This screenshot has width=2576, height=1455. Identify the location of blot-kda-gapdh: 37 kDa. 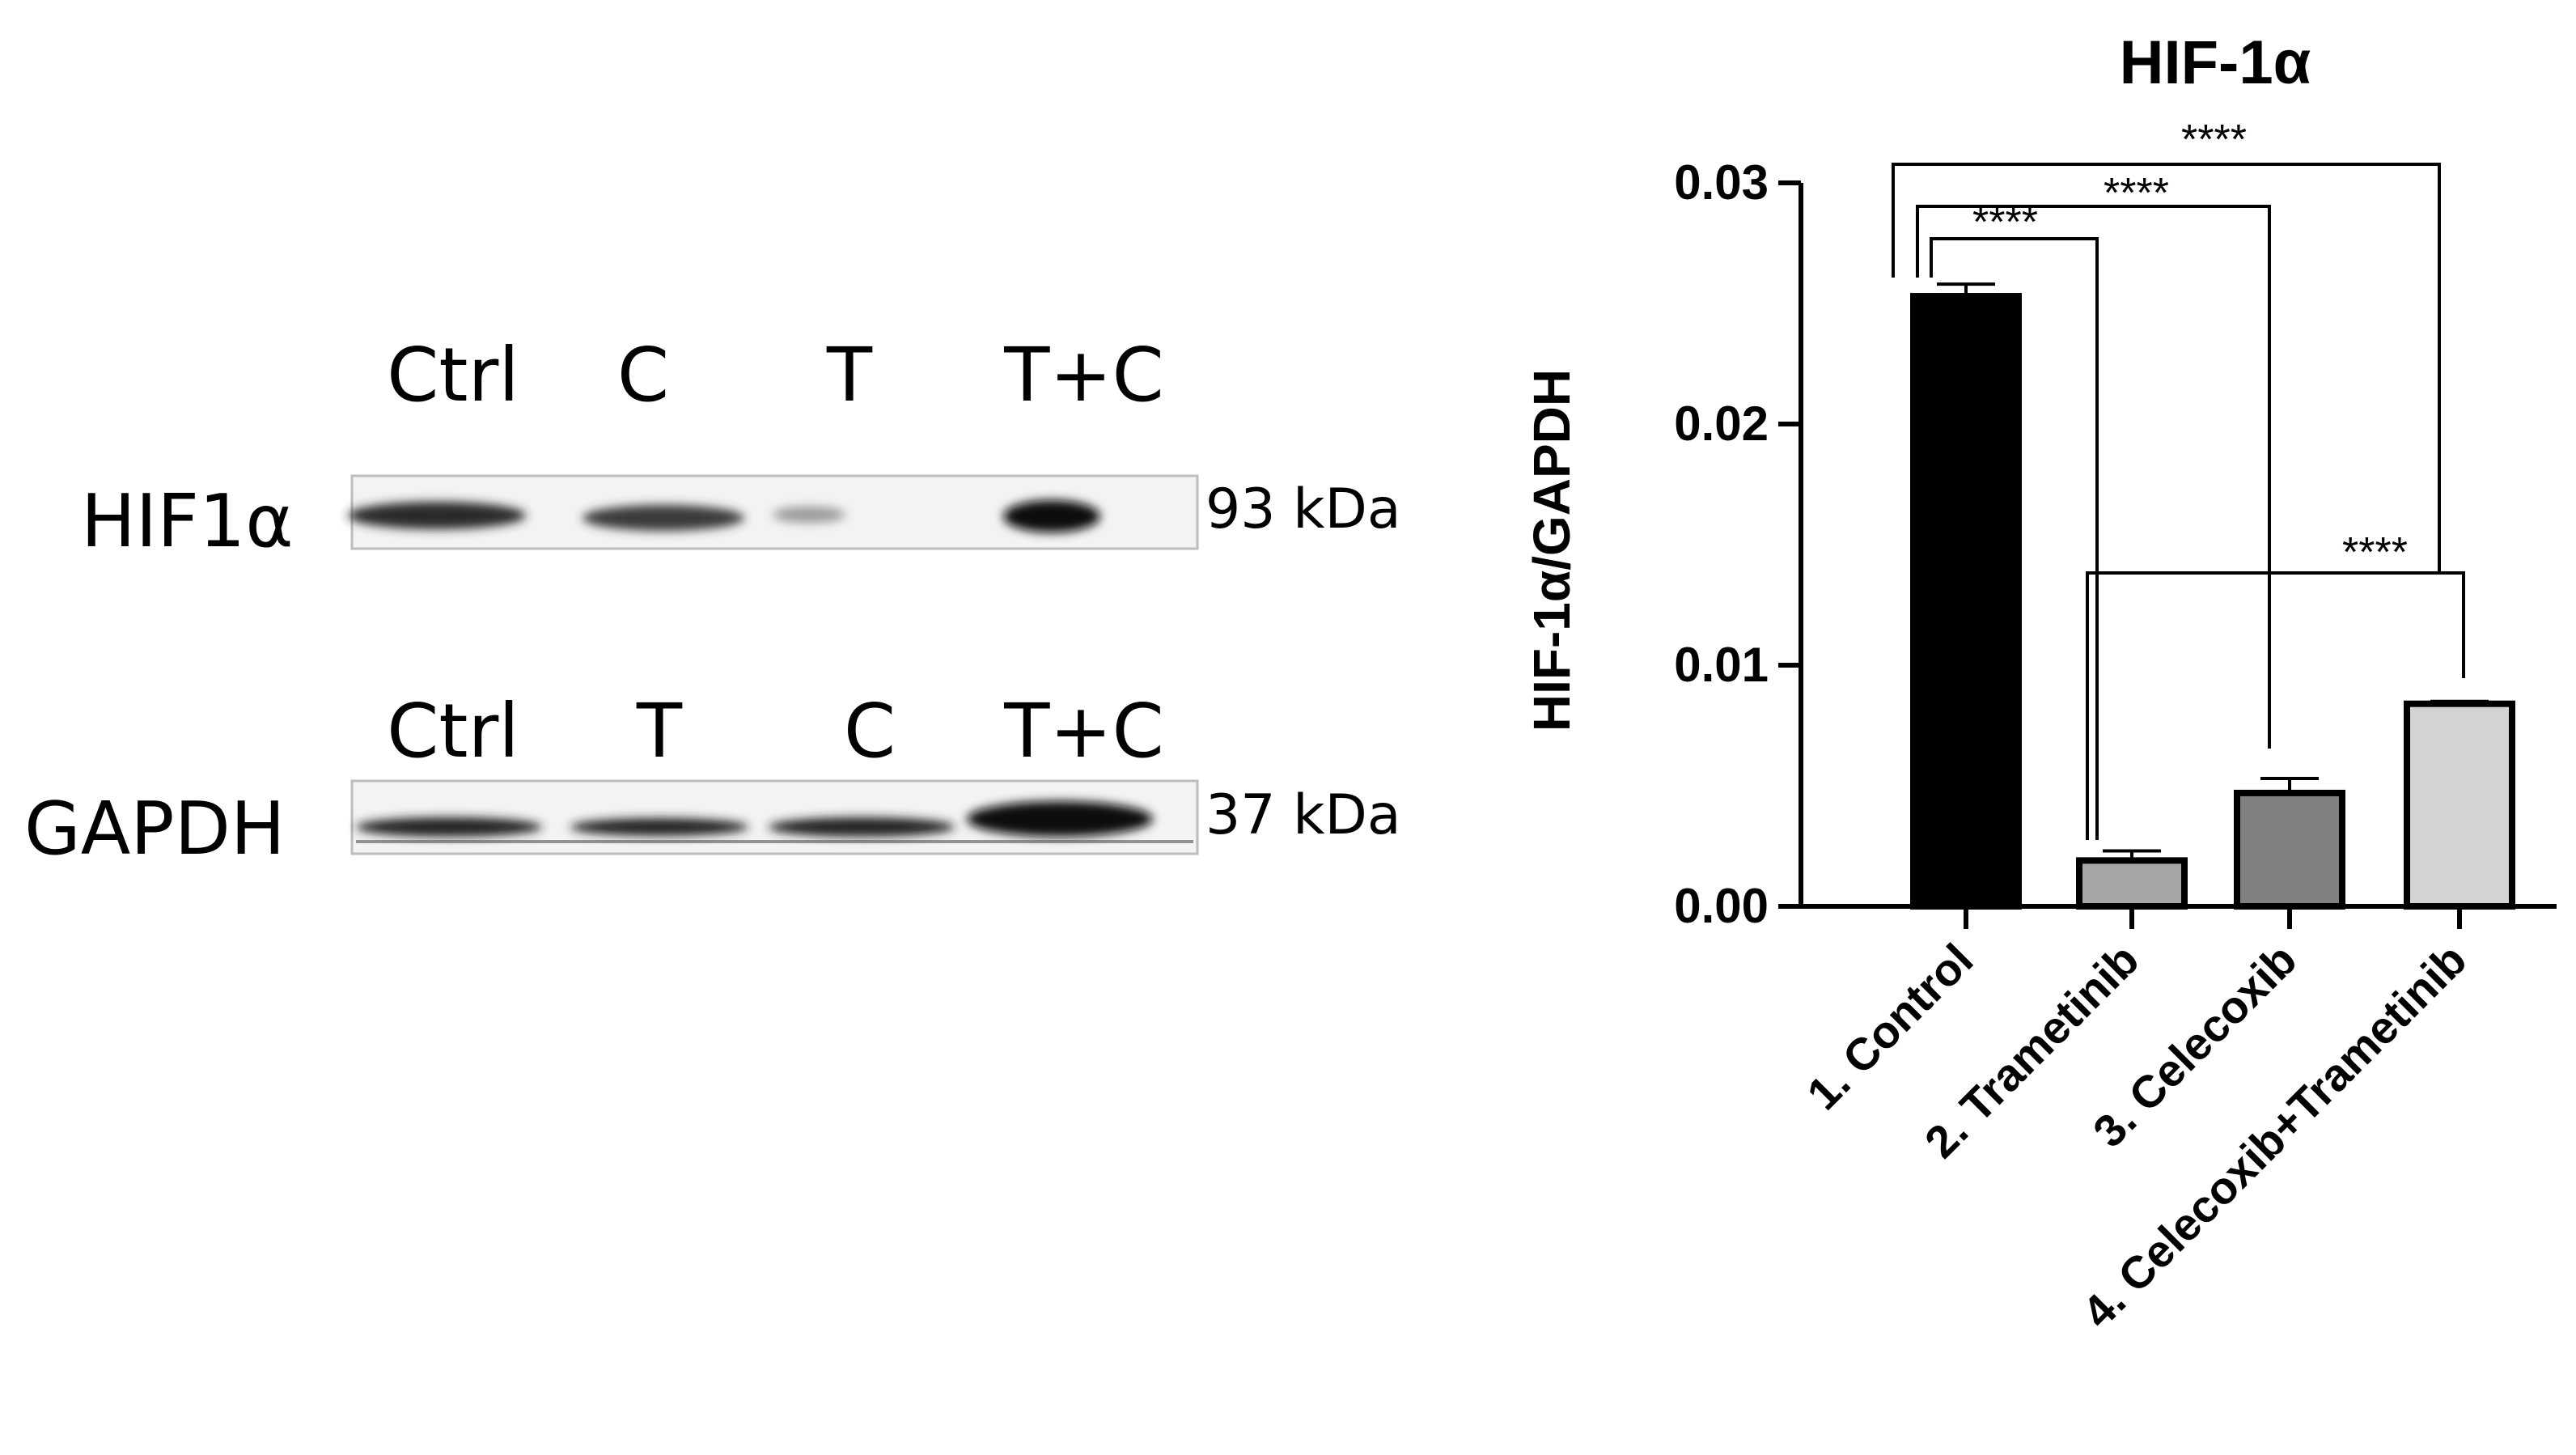
(1303, 815).